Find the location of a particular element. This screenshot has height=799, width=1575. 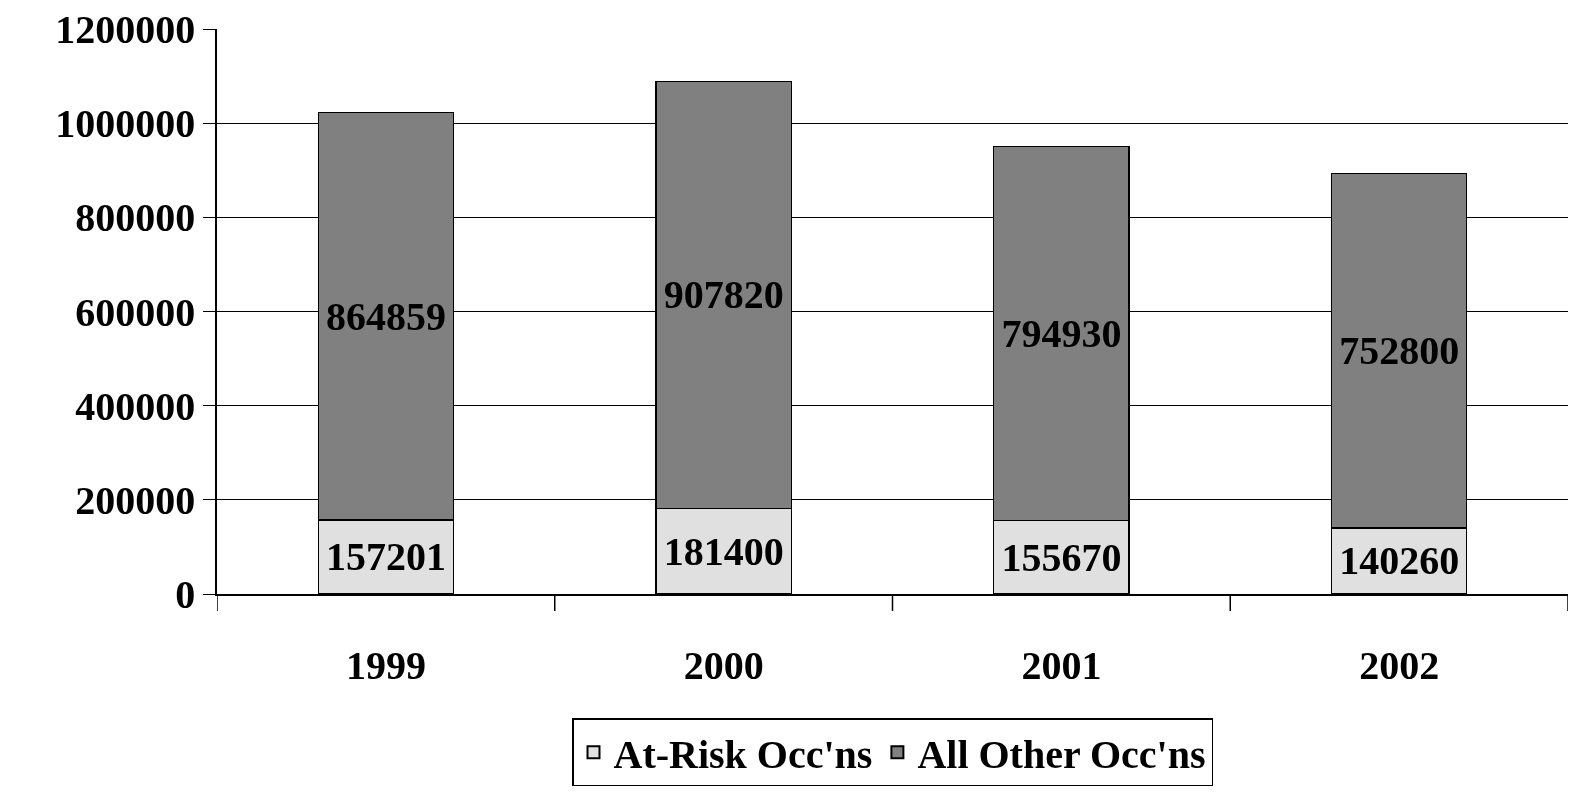

data-label: 864859 is located at coordinates (385, 316).